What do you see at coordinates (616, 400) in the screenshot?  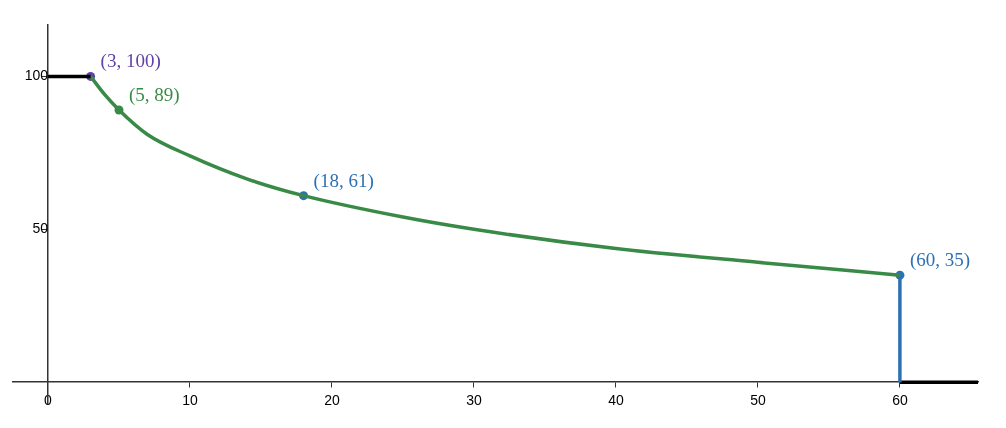 I see `x-tick-label: 40` at bounding box center [616, 400].